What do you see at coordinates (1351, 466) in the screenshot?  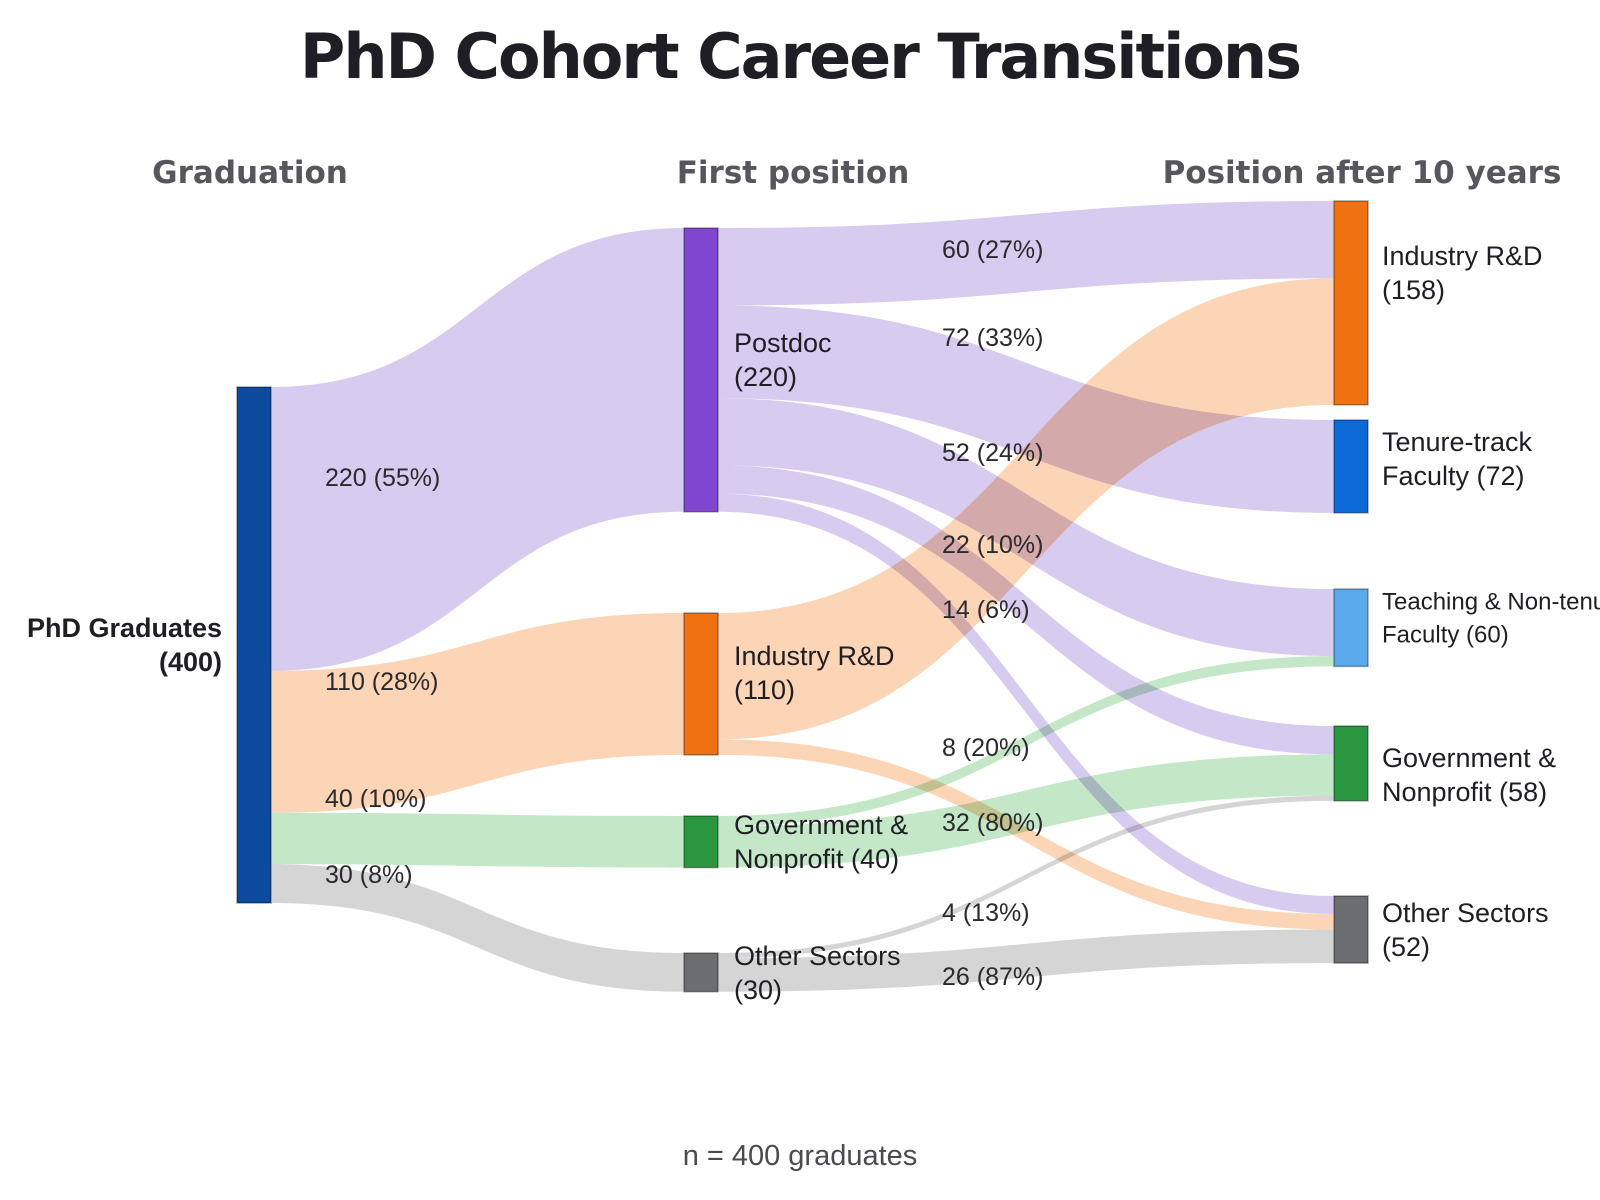 I see `node-tenure2` at bounding box center [1351, 466].